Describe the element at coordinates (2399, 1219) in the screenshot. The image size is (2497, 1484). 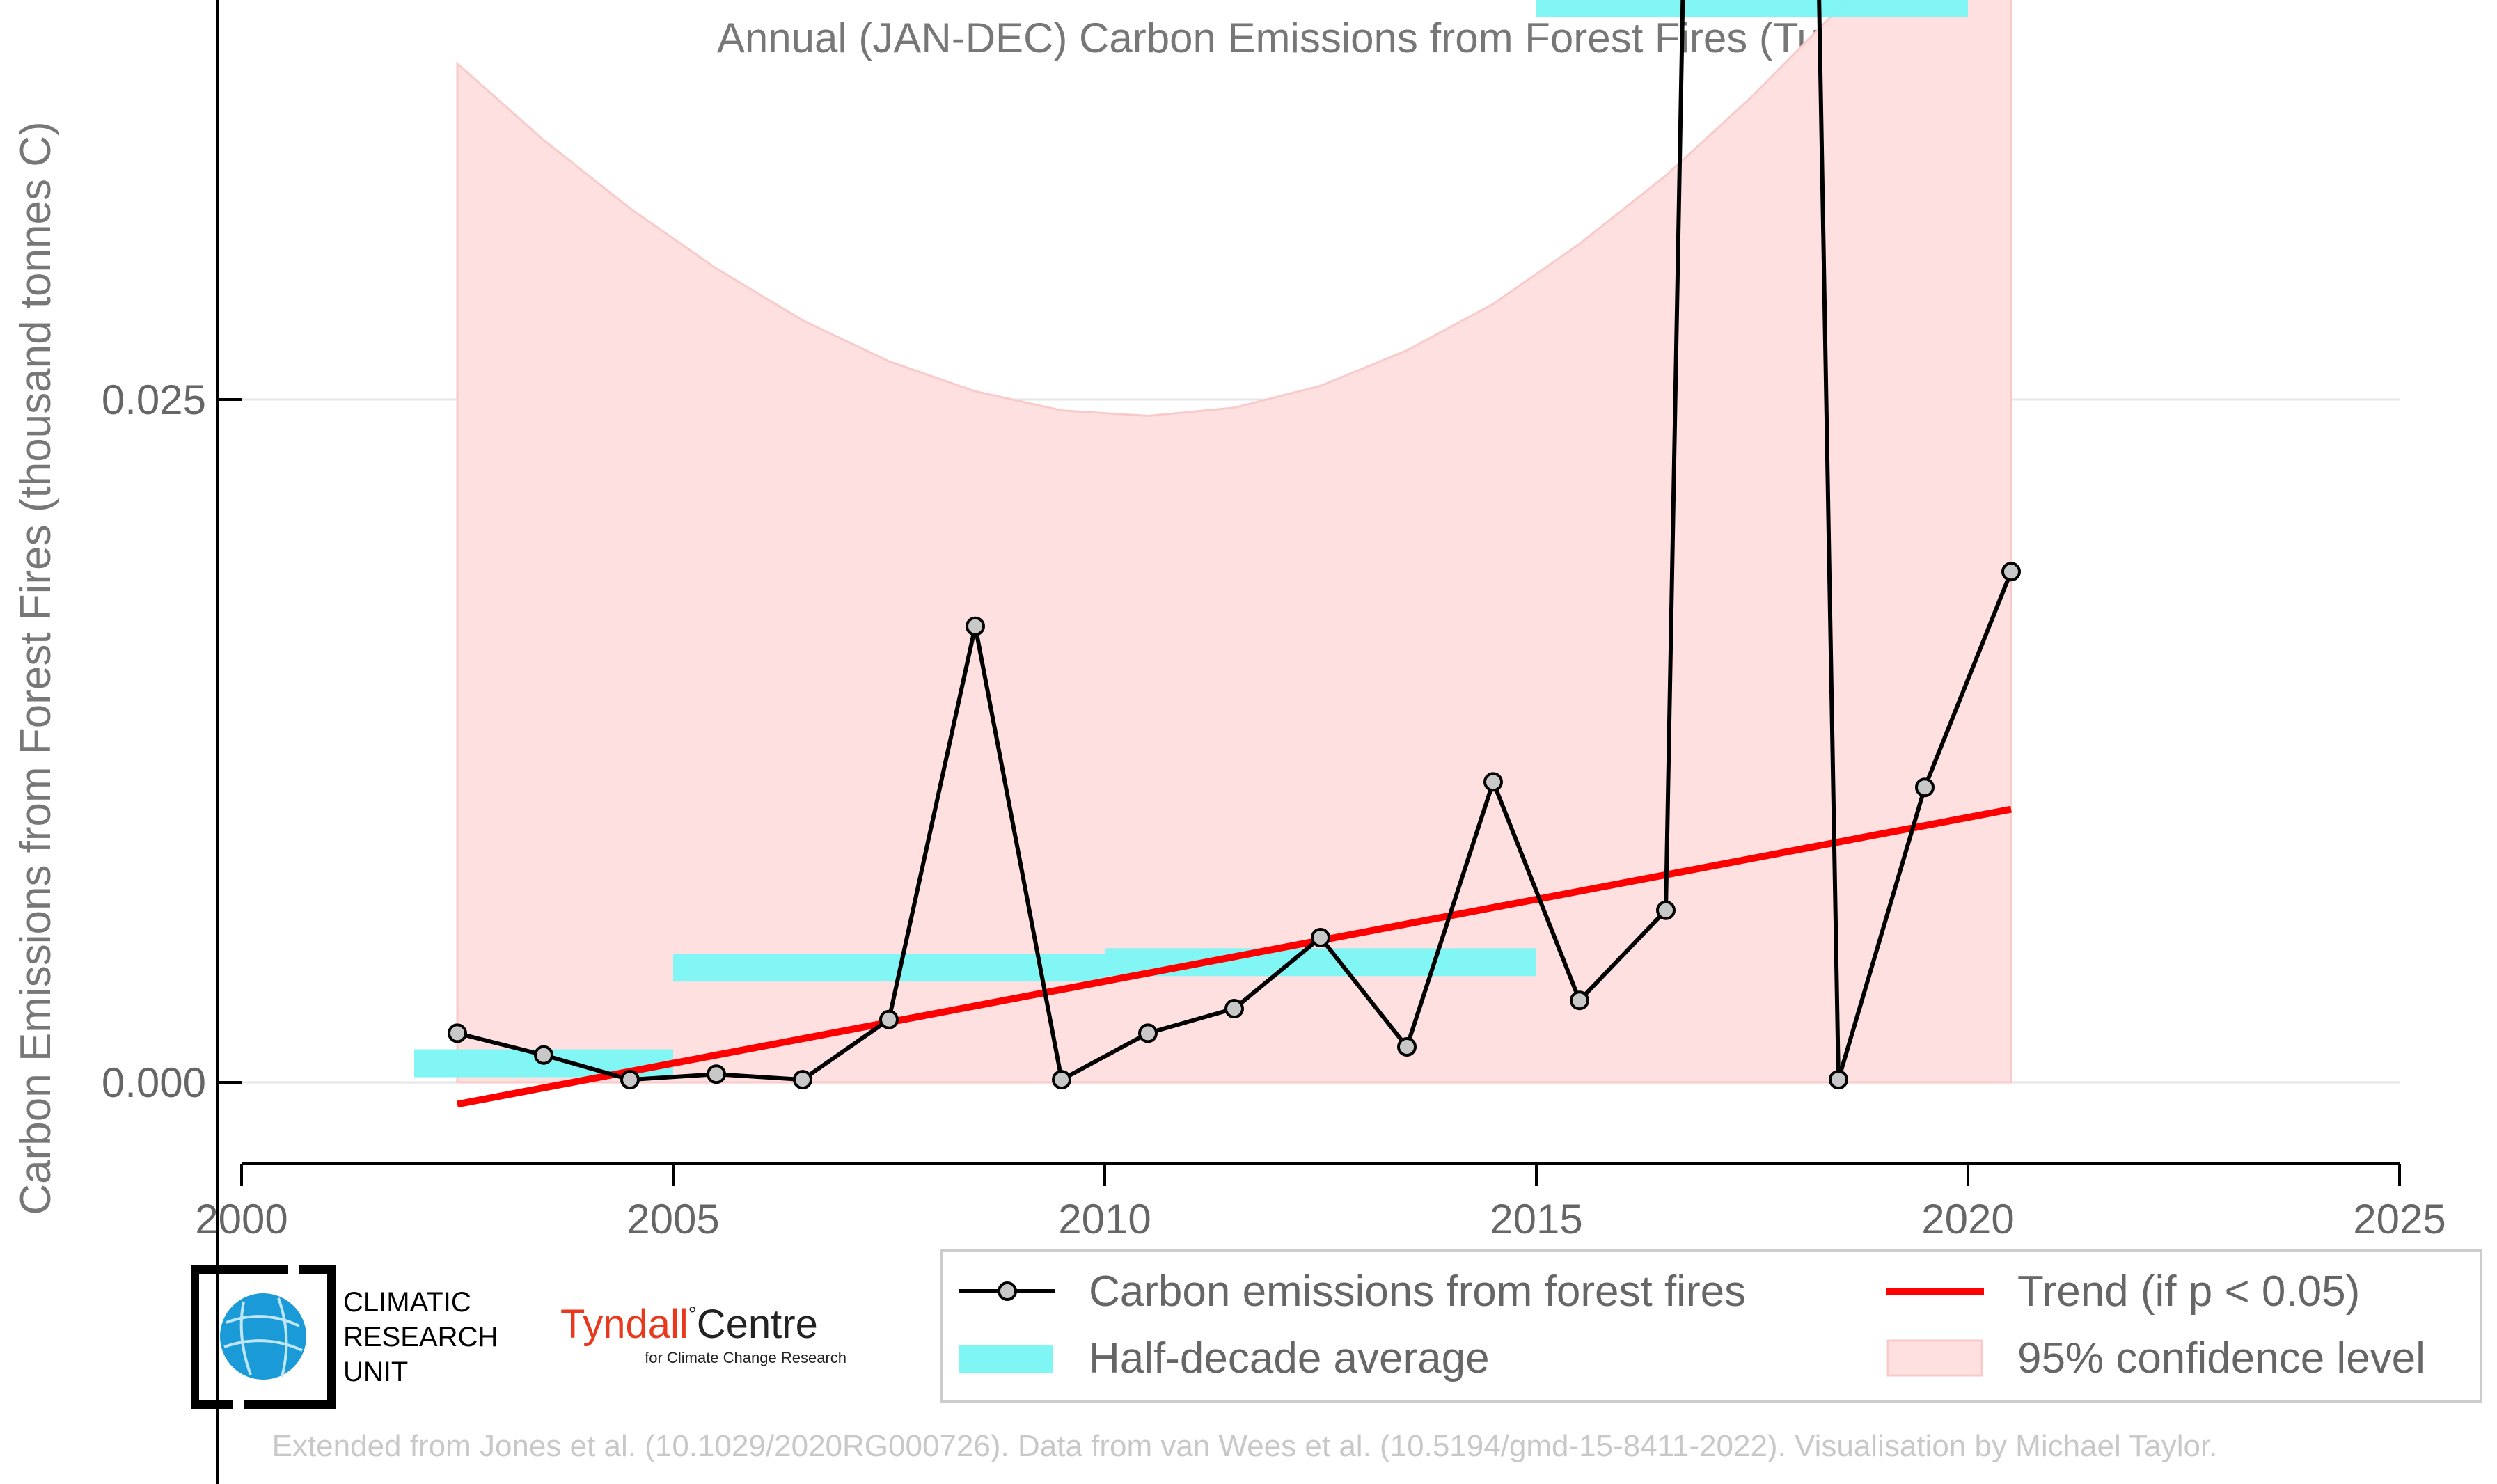
I see `x-tick-label-5: 2025` at that location.